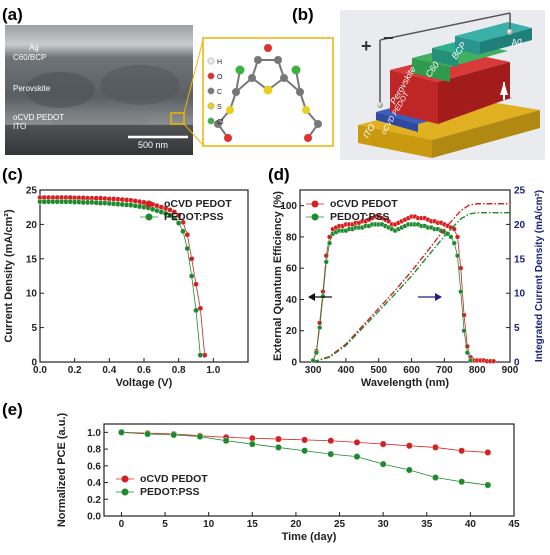 The width and height of the screenshot is (550, 555). What do you see at coordinates (427, 524) in the screenshot?
I see `x-tick-label: 35` at bounding box center [427, 524].